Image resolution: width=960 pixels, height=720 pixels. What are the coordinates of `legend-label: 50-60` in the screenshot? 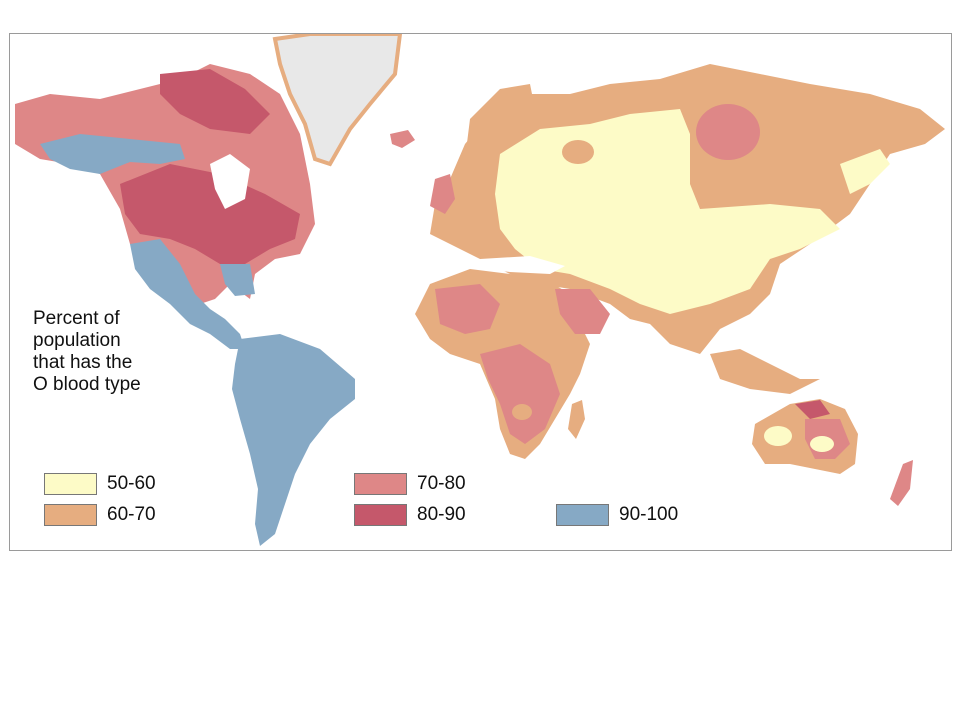 It's located at (131, 483).